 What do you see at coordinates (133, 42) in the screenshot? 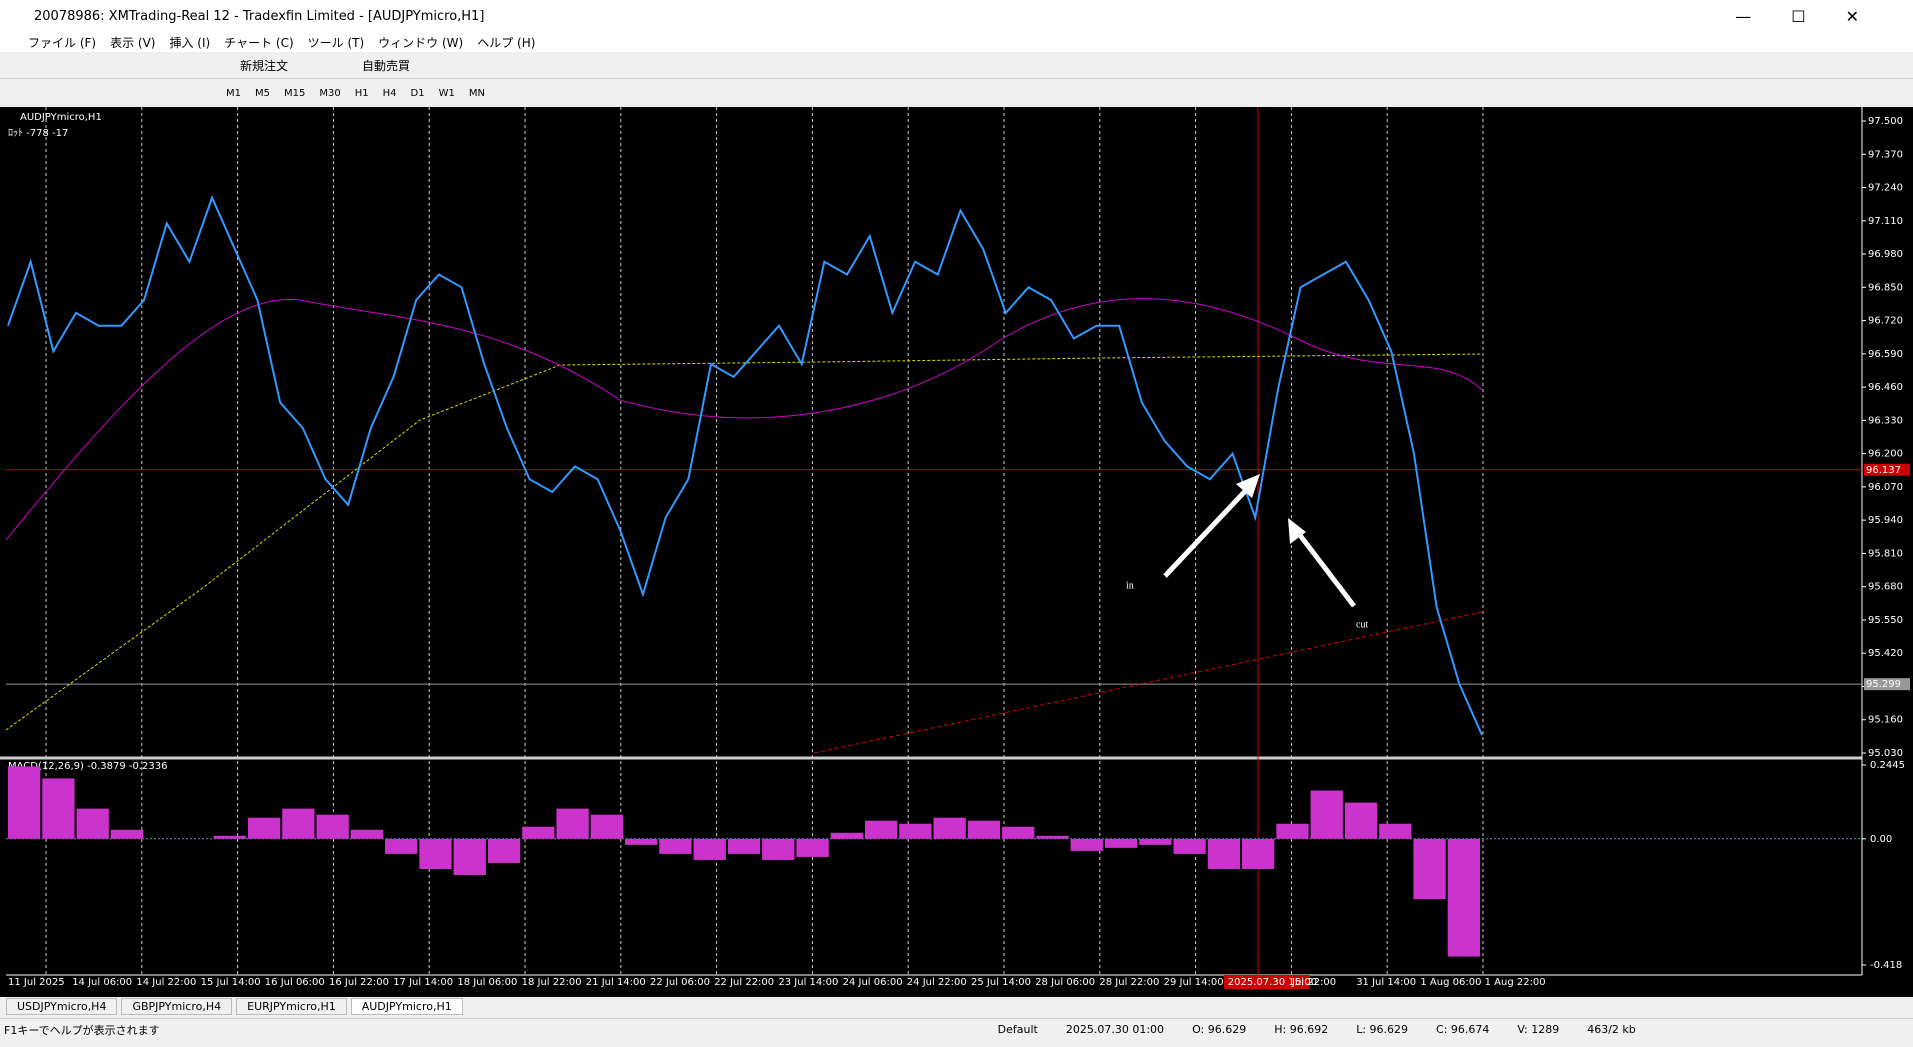
I see `menu-item: 表示 (V)` at bounding box center [133, 42].